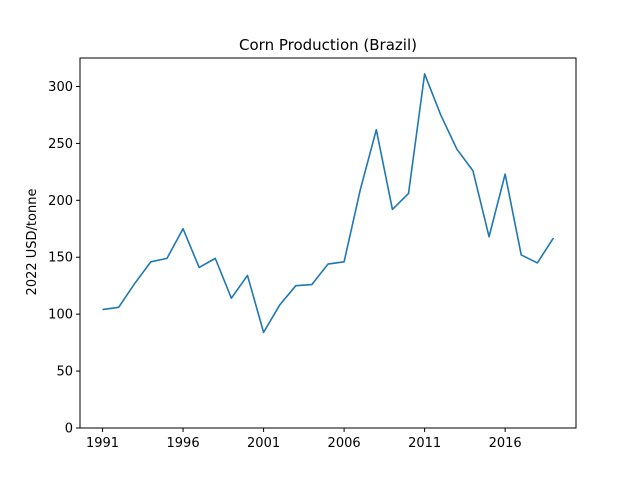 The image size is (640, 480). What do you see at coordinates (60, 258) in the screenshot?
I see `y-tick-label: 150` at bounding box center [60, 258].